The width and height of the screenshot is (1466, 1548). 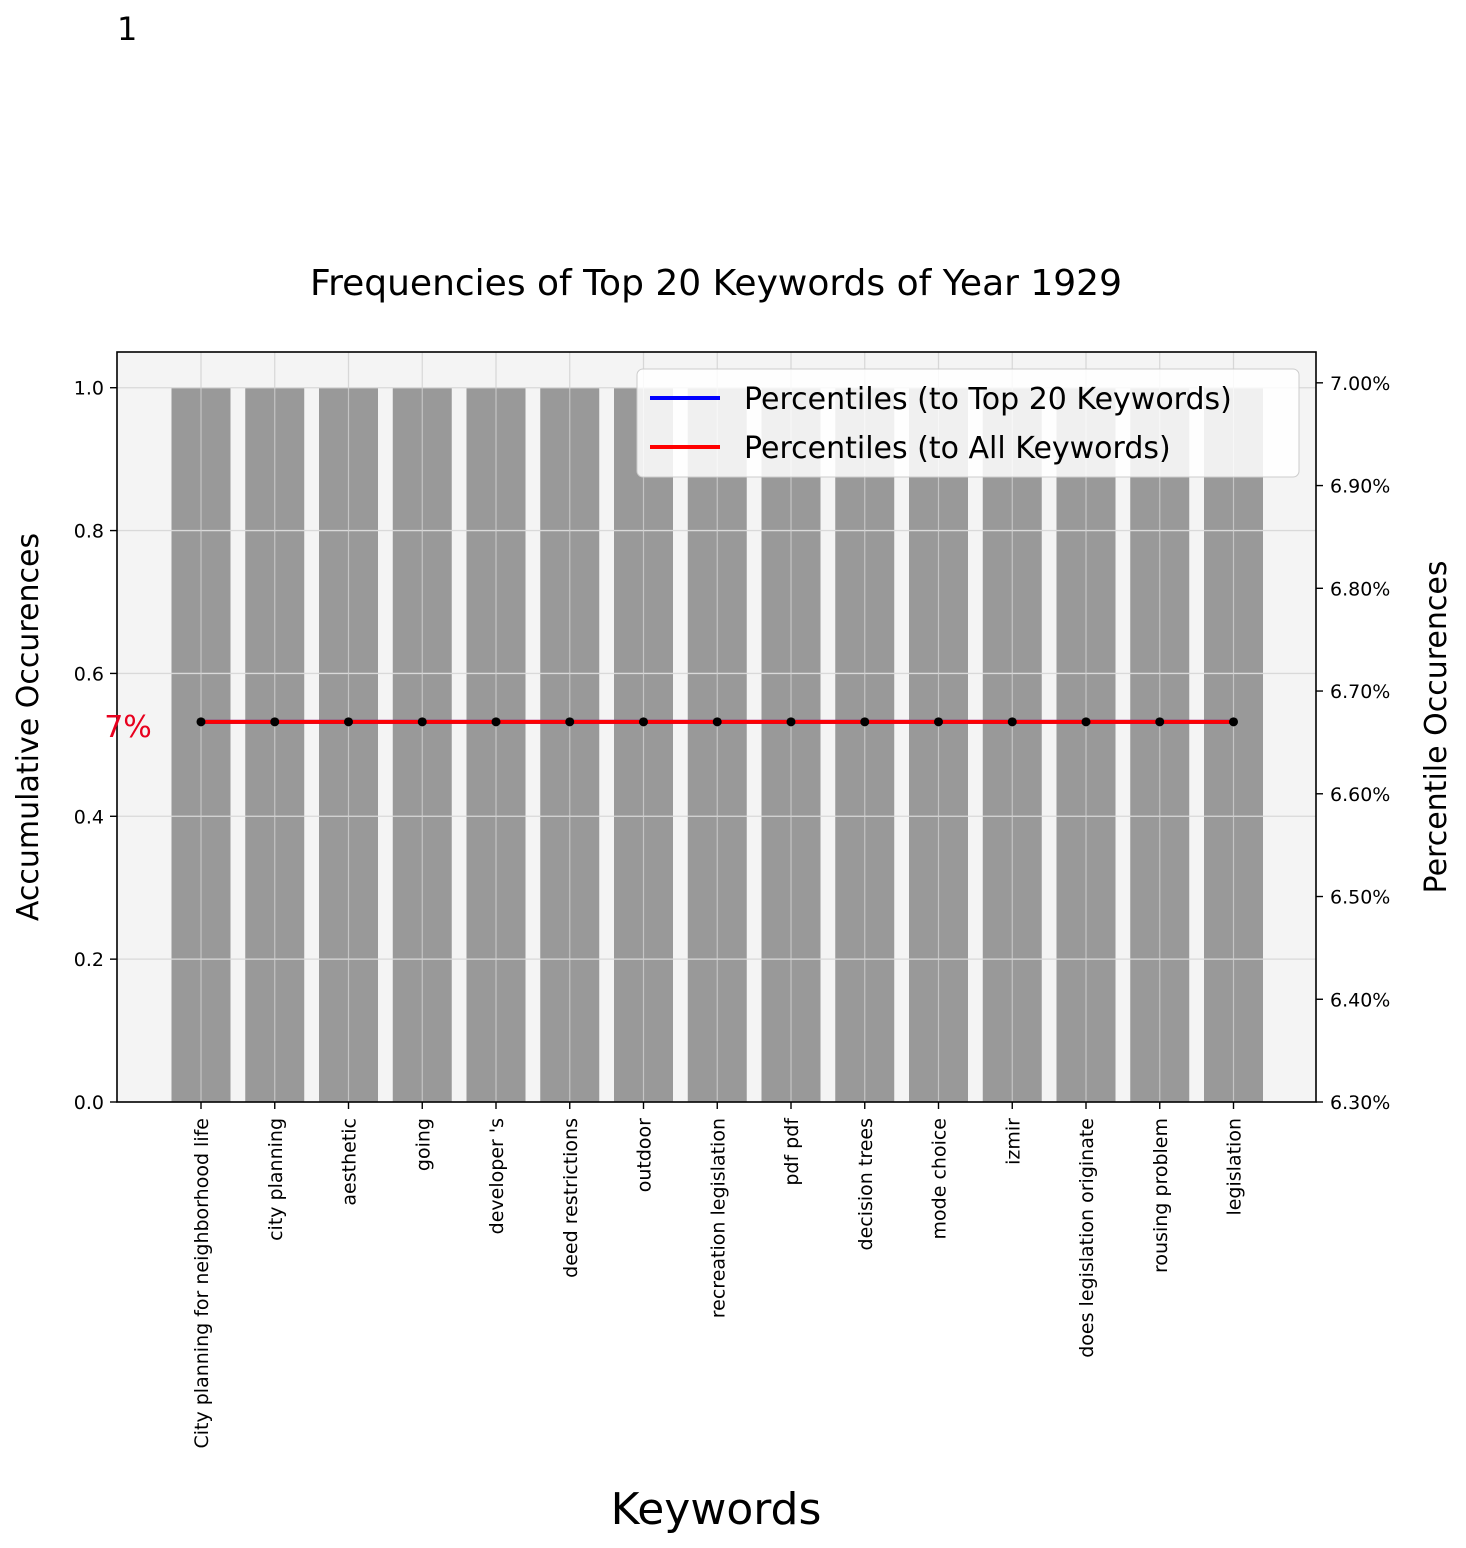 I want to click on left-tick-label: 0.8, so click(x=89, y=532).